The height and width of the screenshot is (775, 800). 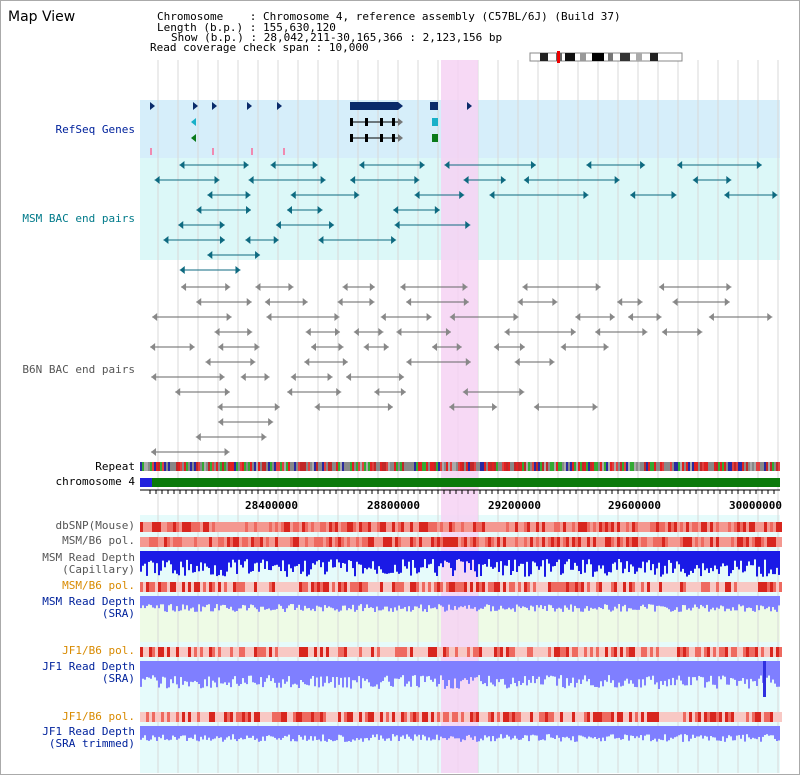 I want to click on track-label-repeat: Repeat, so click(x=115, y=466).